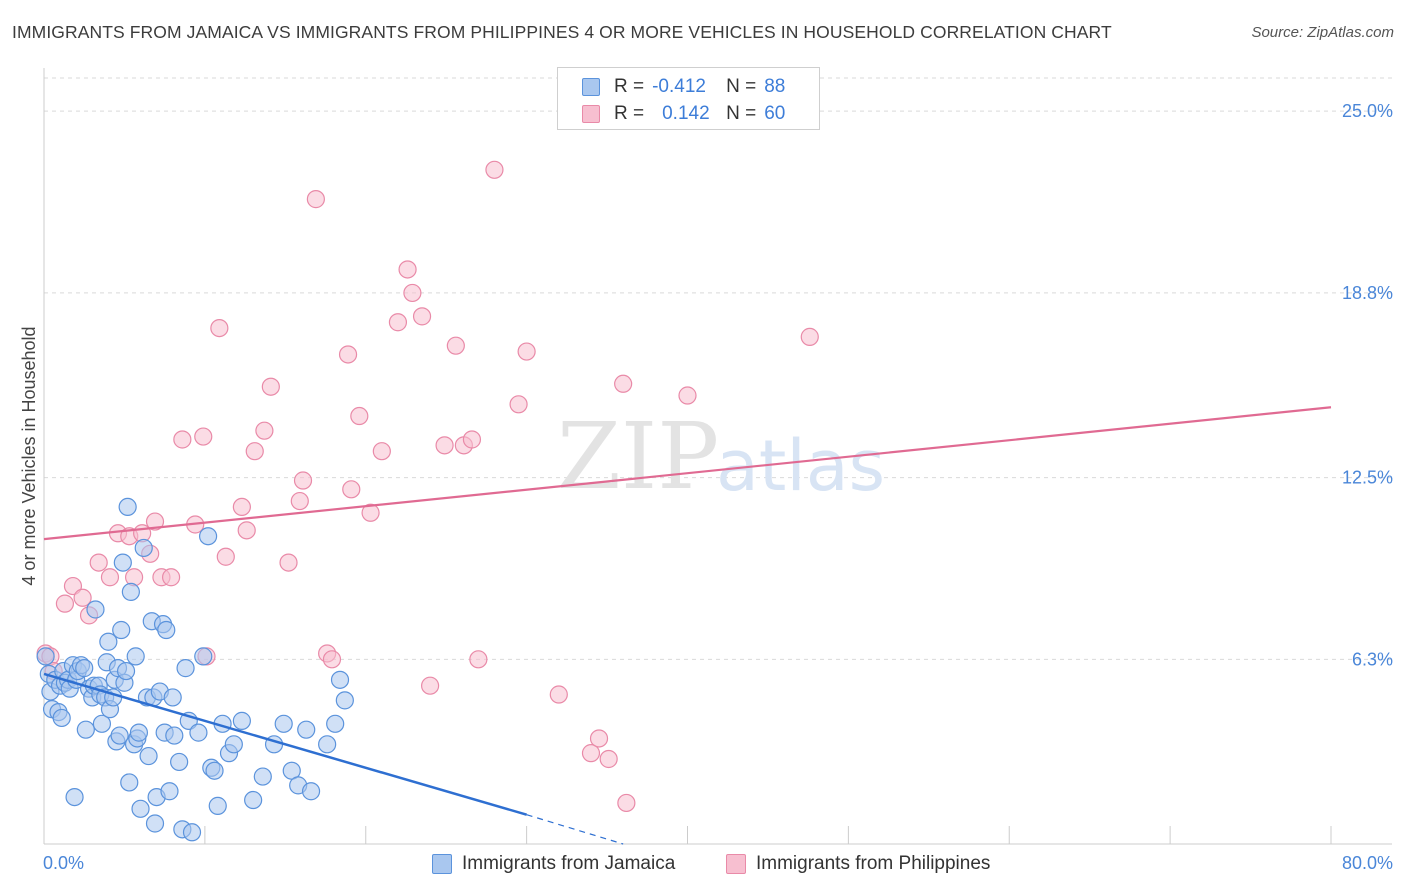 This screenshot has height=892, width=1406. I want to click on watermark: ZIP atlas, so click(721, 456).